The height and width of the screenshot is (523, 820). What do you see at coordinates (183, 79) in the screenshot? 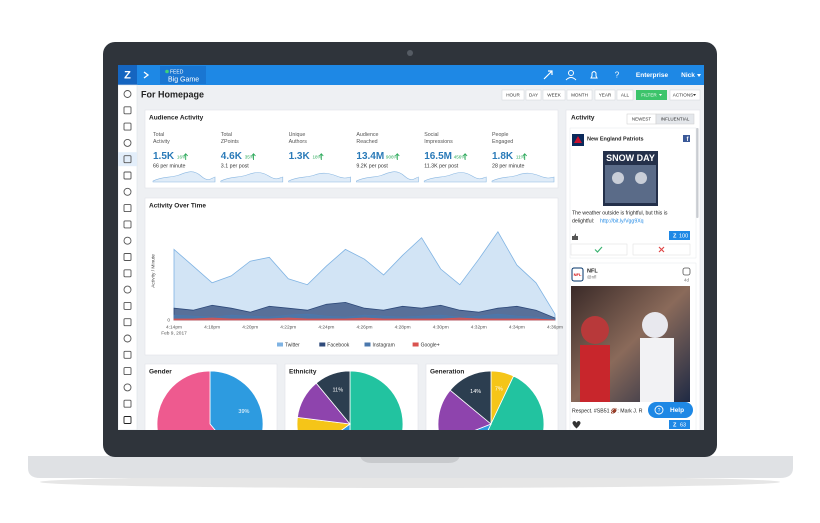
I see `feed-name: Big Game` at bounding box center [183, 79].